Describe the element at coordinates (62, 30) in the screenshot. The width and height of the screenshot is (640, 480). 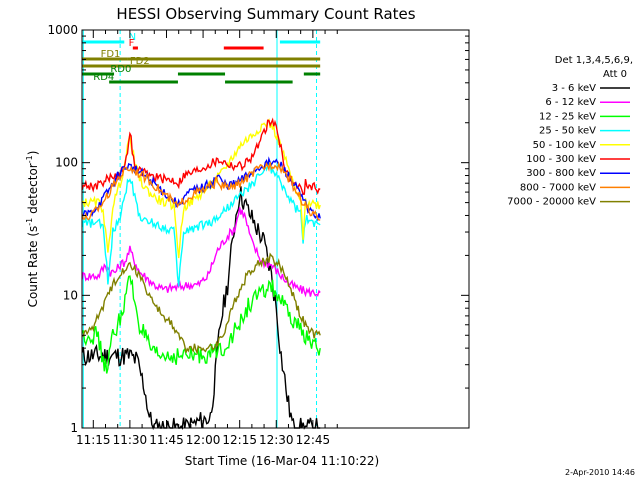
I see `y-tick-label-3: 1000` at that location.